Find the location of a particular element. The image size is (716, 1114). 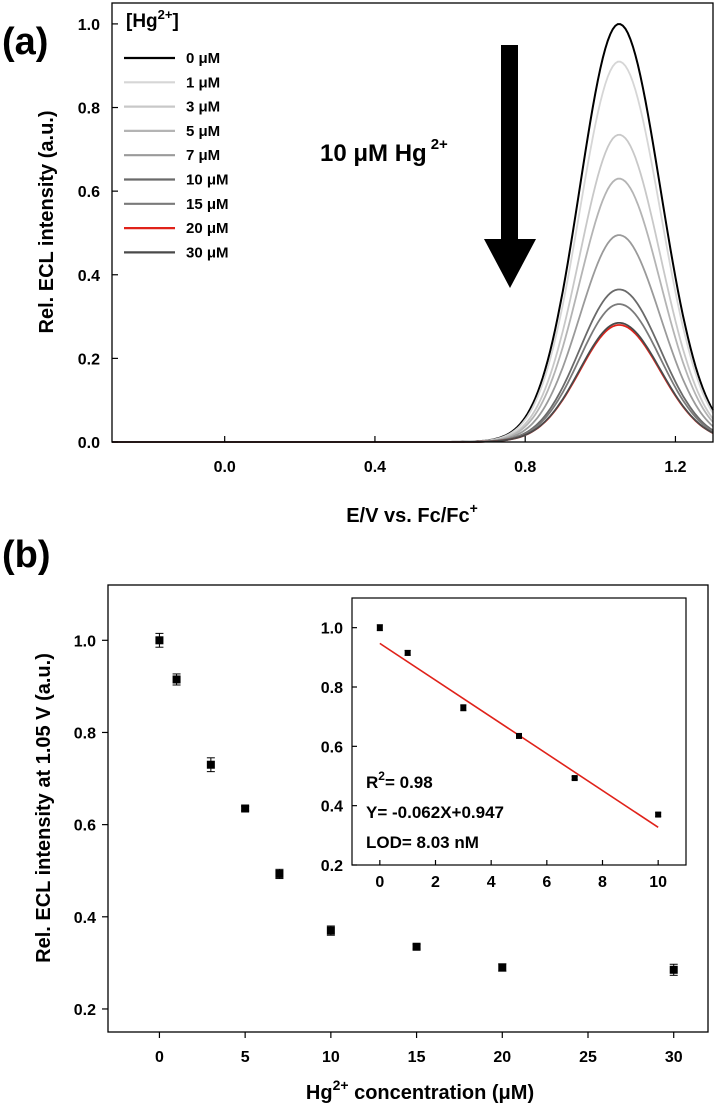

legend-label: 5 μM is located at coordinates (203, 131).